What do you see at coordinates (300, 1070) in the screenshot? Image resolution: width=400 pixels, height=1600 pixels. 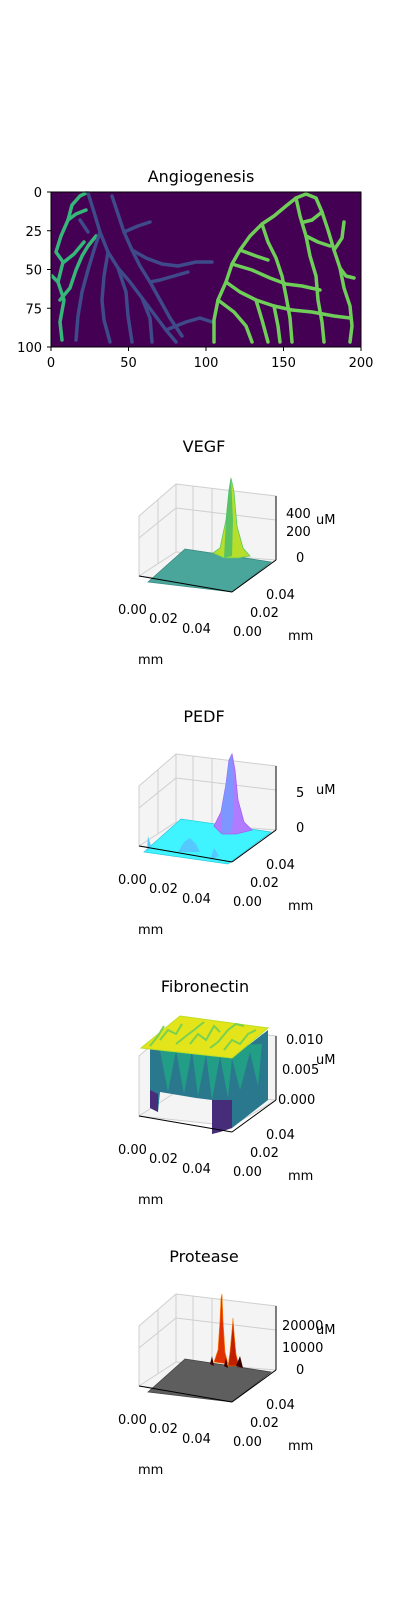 I see `fibronectin-z-tick-label: 0.005` at bounding box center [300, 1070].